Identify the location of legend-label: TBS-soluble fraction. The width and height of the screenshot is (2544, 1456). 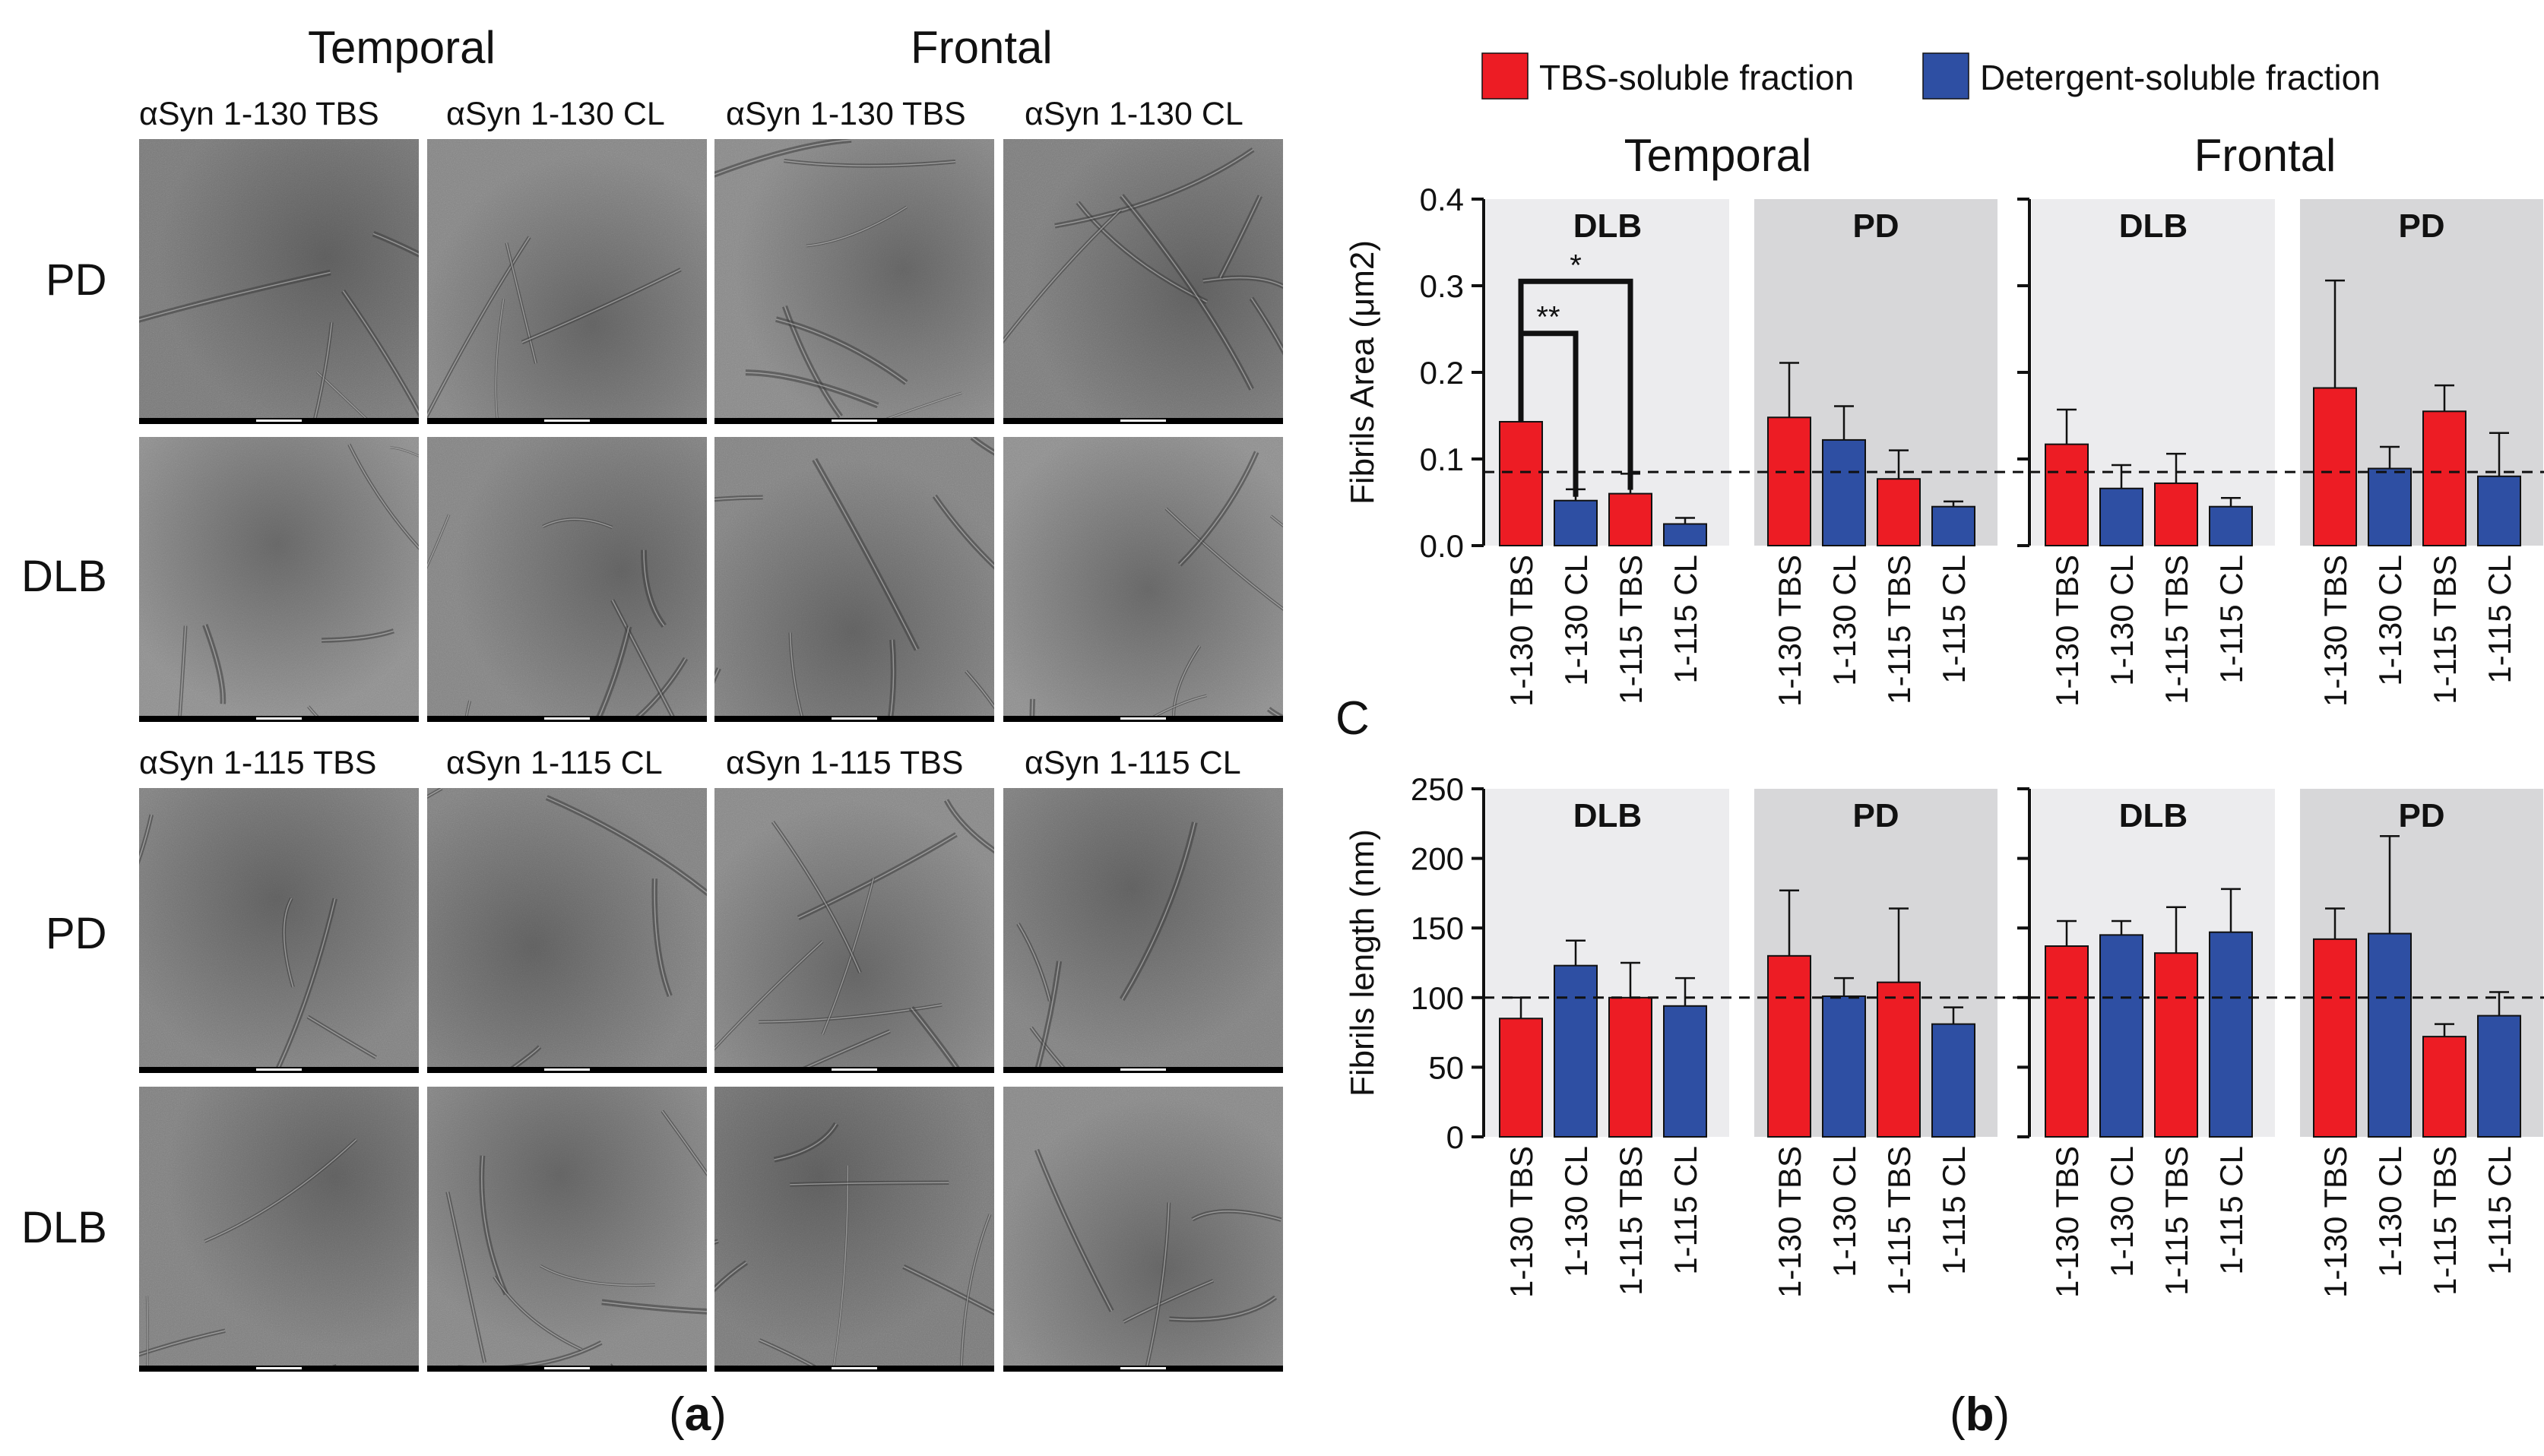
(1696, 77).